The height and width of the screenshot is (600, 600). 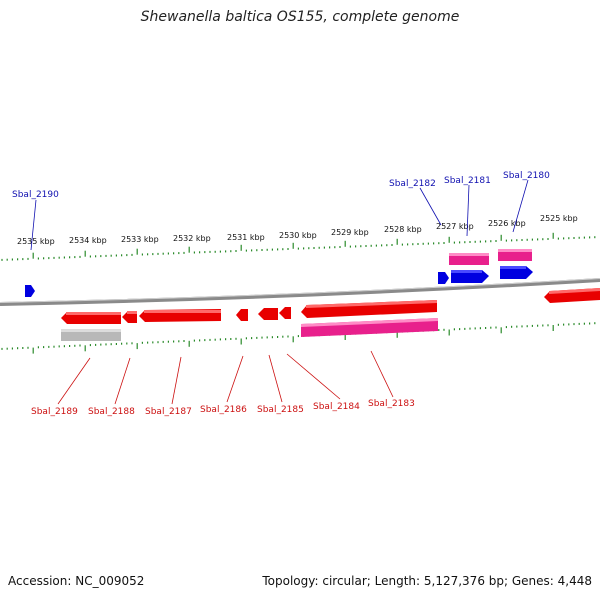 What do you see at coordinates (336, 407) in the screenshot?
I see `gene-label-sbal-2184: Sbal_2184` at bounding box center [336, 407].